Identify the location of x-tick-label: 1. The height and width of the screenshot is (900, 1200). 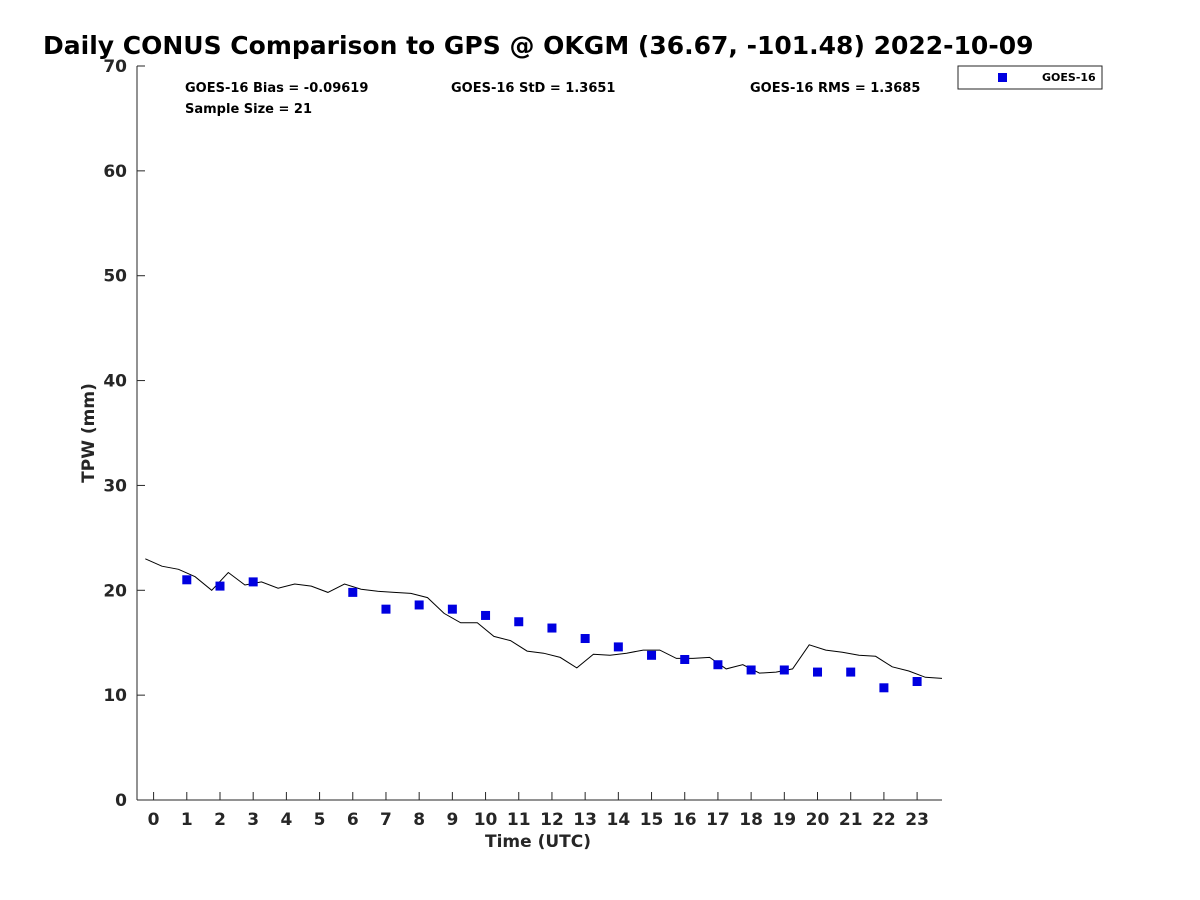
(187, 820).